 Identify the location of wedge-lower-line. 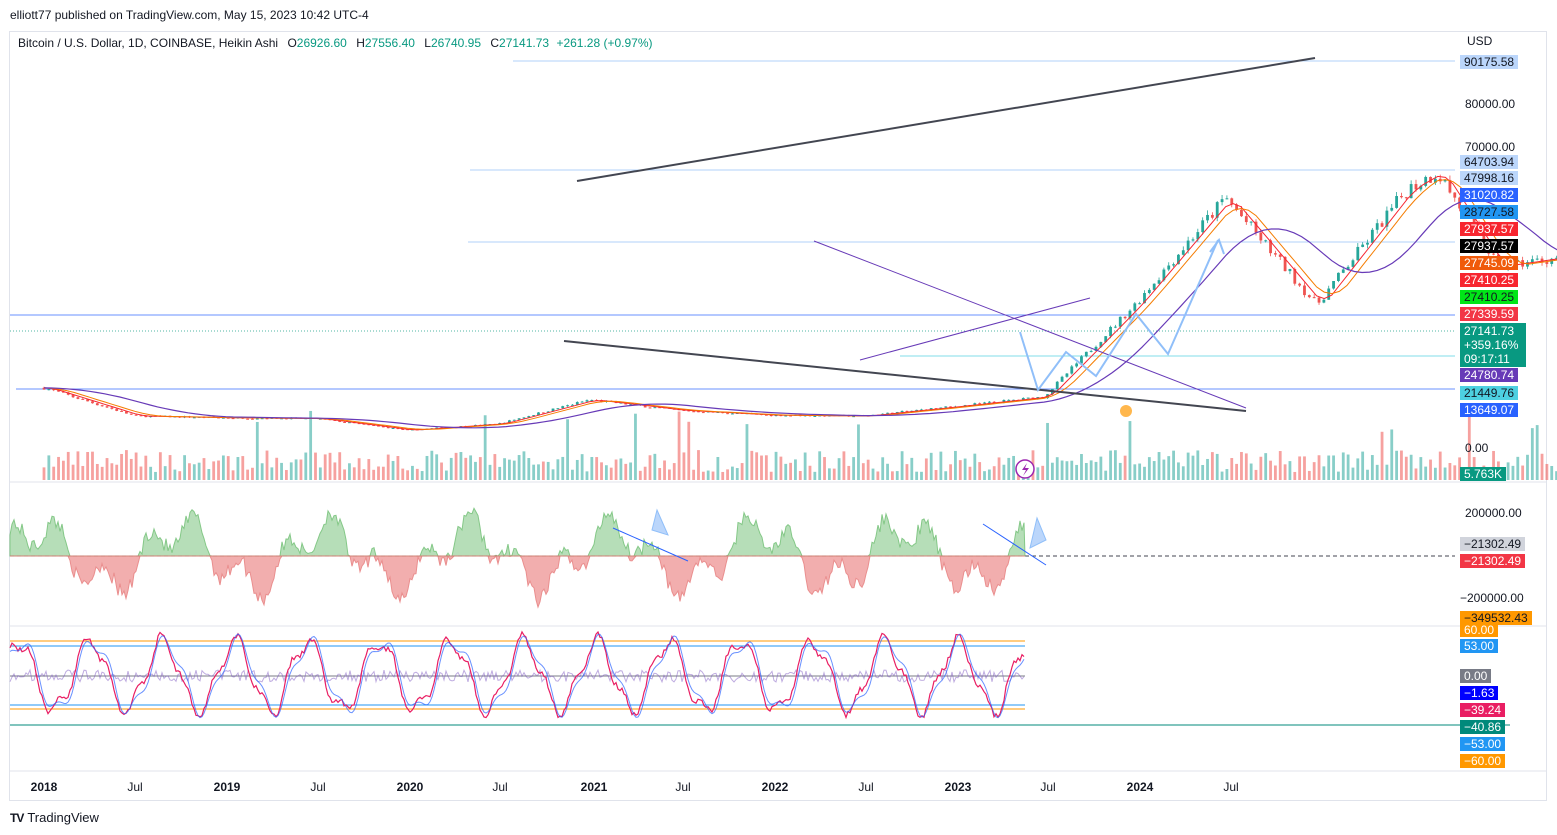
(975, 329).